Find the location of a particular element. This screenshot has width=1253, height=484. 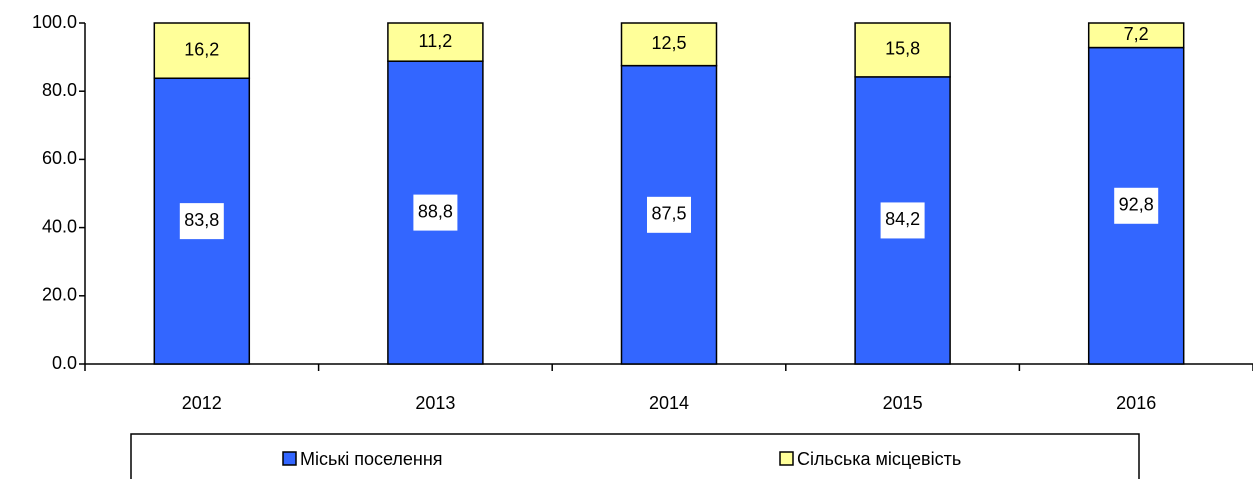

data-label: 87,5 is located at coordinates (668, 214).